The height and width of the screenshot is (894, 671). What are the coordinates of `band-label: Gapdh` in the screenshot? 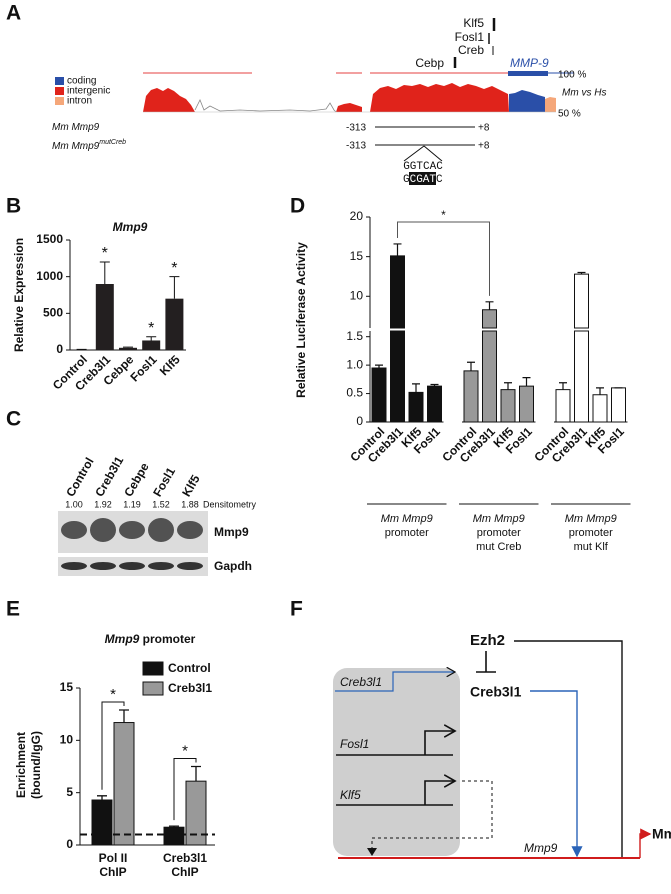 It's located at (233, 566).